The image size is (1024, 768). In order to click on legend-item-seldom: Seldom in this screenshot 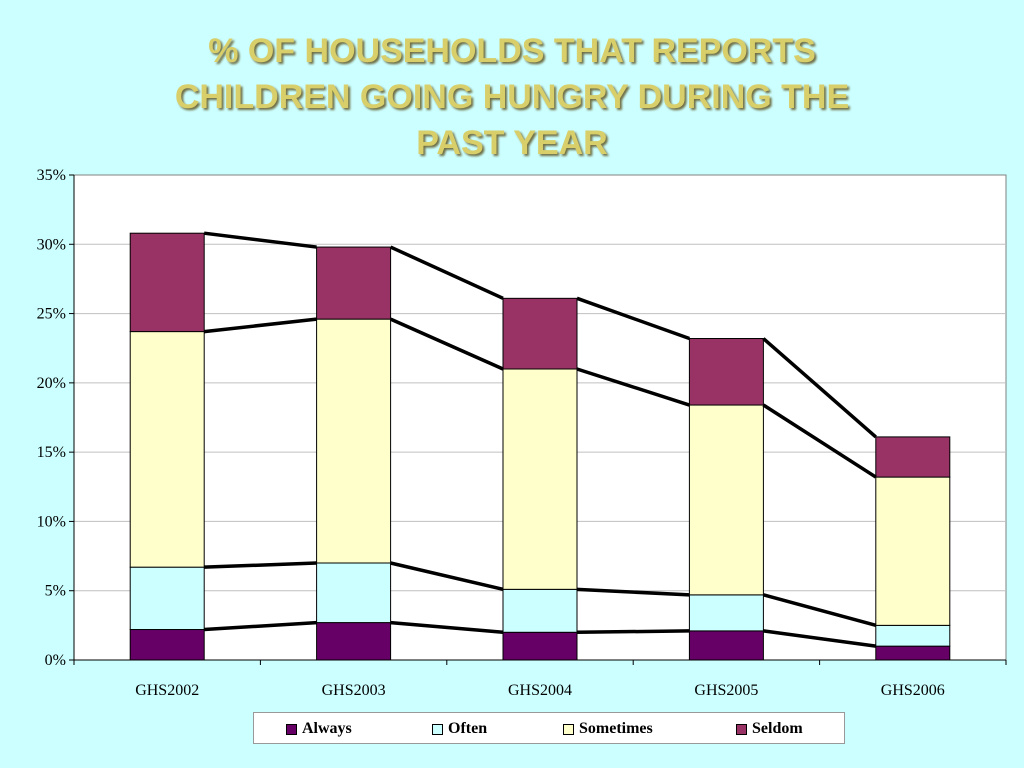, I will do `click(769, 728)`.